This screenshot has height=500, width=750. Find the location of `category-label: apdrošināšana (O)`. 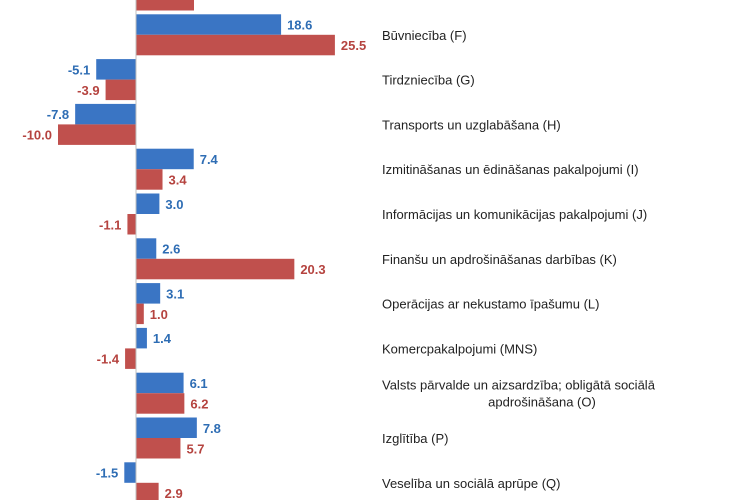

category-label: apdrošināšana (O) is located at coordinates (542, 402).